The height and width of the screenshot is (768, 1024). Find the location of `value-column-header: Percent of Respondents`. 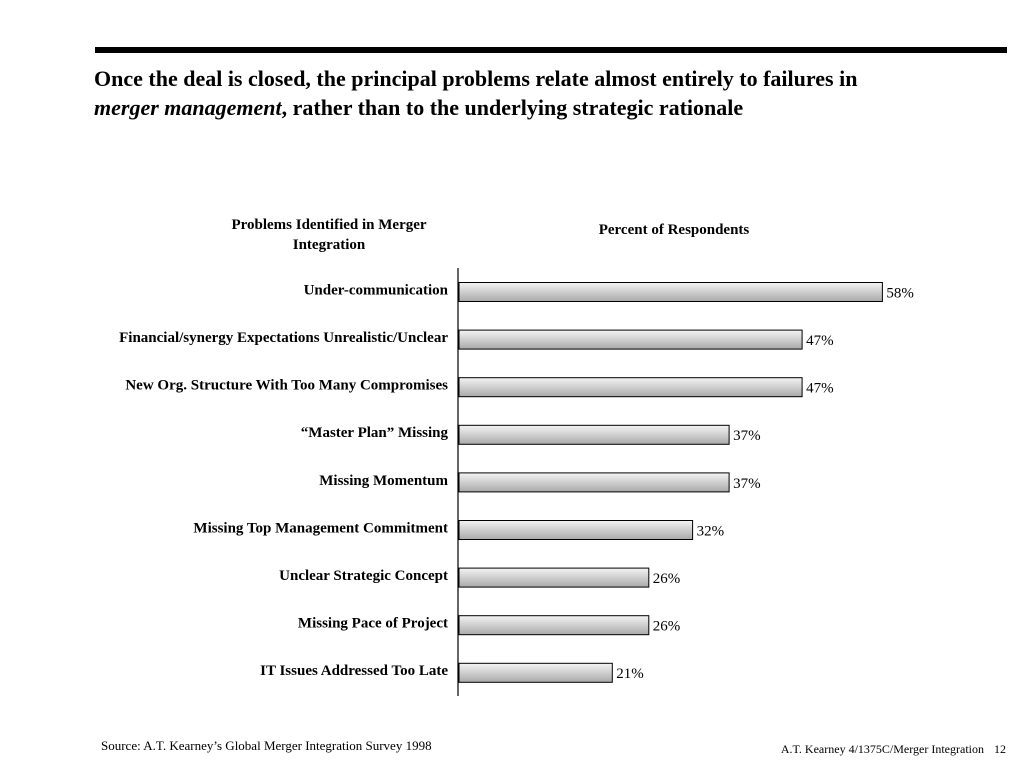

value-column-header: Percent of Respondents is located at coordinates (674, 230).